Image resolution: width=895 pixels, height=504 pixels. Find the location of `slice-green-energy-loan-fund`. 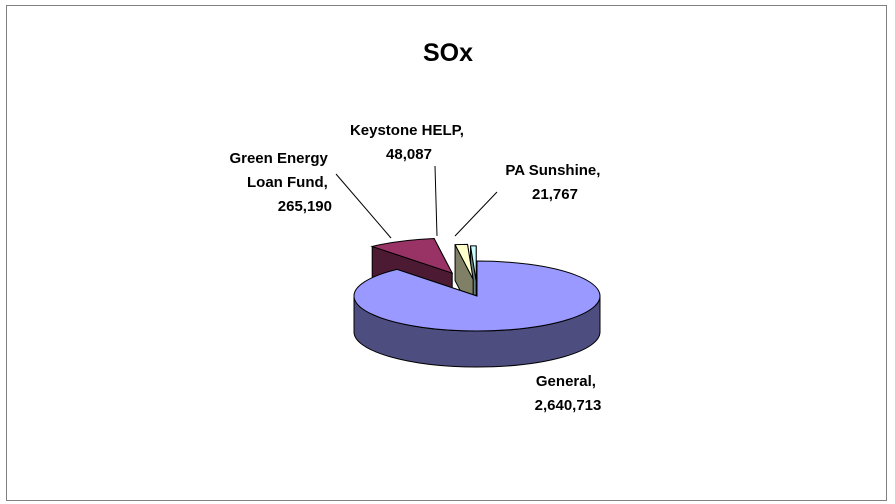

slice-green-energy-loan-fund is located at coordinates (412, 255).